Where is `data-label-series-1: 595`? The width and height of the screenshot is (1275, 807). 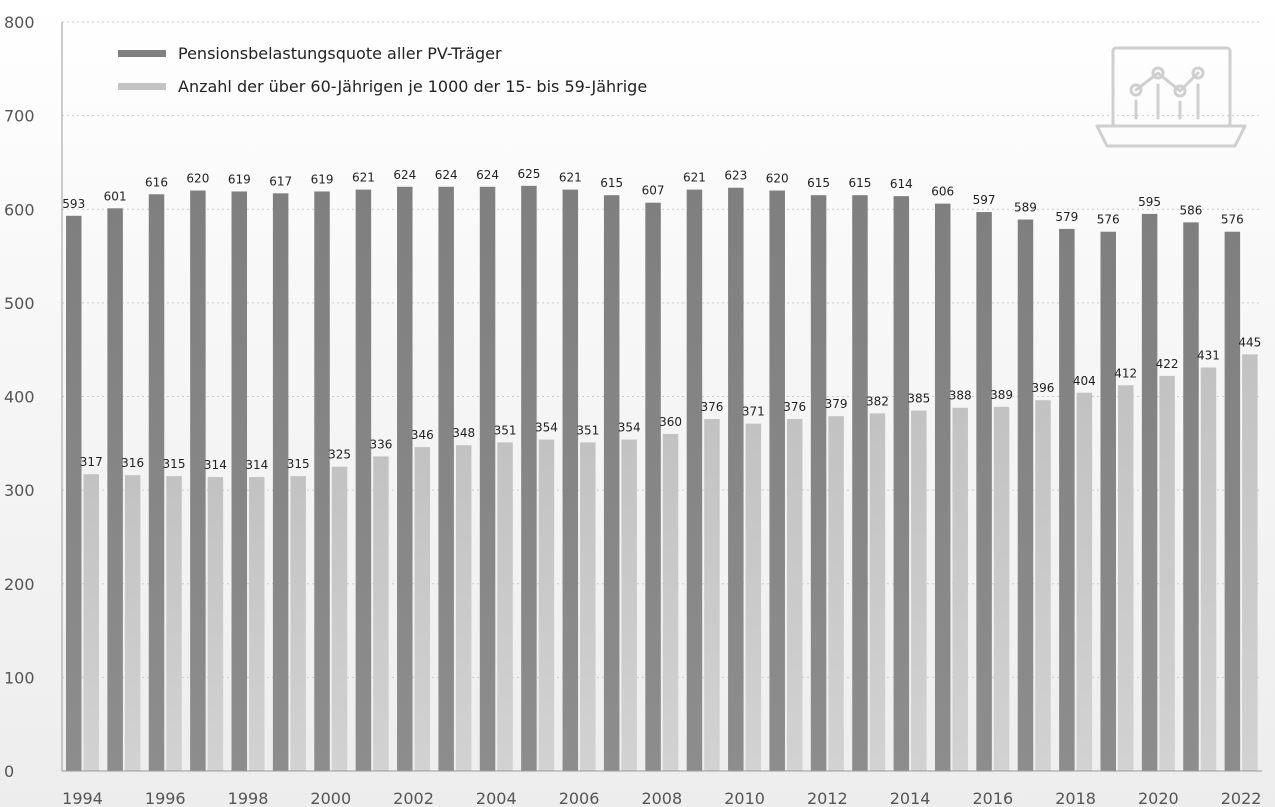
data-label-series-1: 595 is located at coordinates (1149, 202).